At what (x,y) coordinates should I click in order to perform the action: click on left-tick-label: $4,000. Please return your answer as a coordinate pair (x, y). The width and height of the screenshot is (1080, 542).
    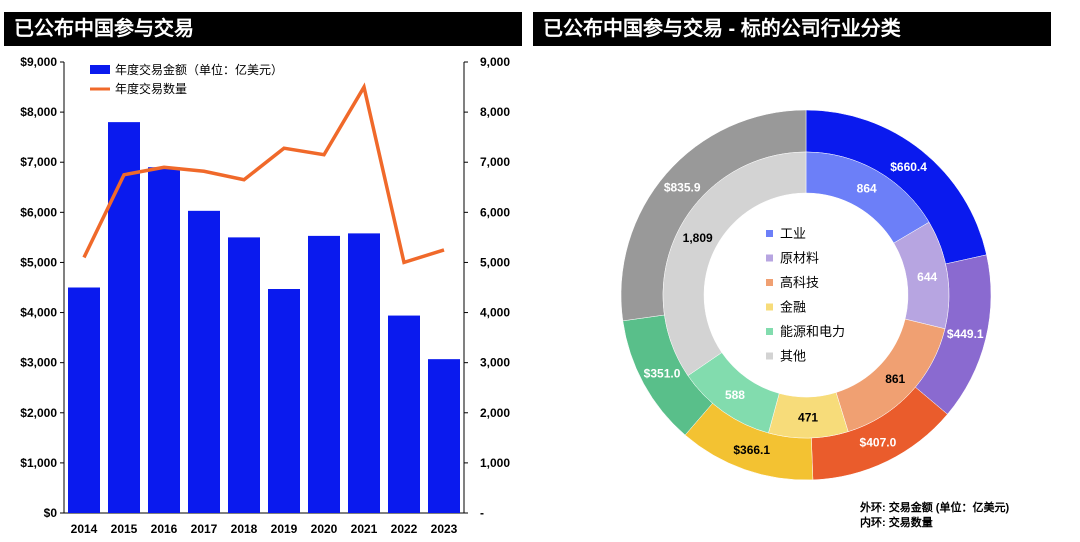
    Looking at the image, I should click on (38, 313).